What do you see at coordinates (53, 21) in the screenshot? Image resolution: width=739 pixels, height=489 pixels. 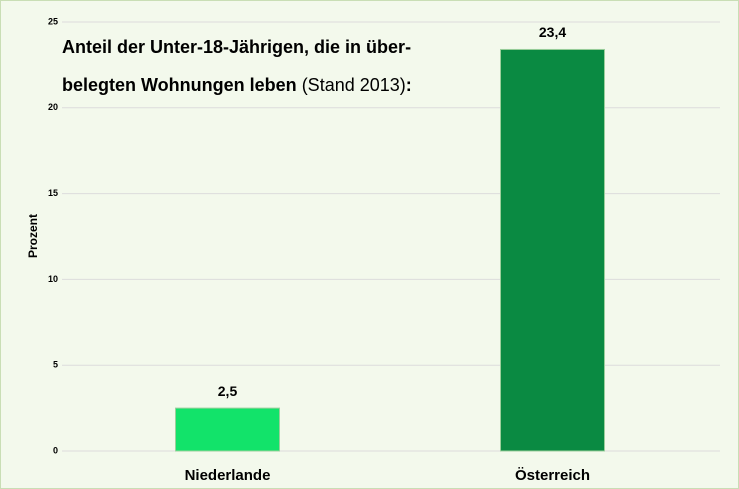 I see `y-tick-label: 25` at bounding box center [53, 21].